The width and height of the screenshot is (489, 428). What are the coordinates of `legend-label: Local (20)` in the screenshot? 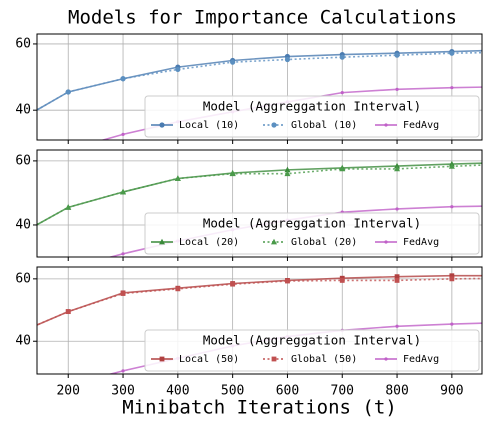 It's located at (209, 242).